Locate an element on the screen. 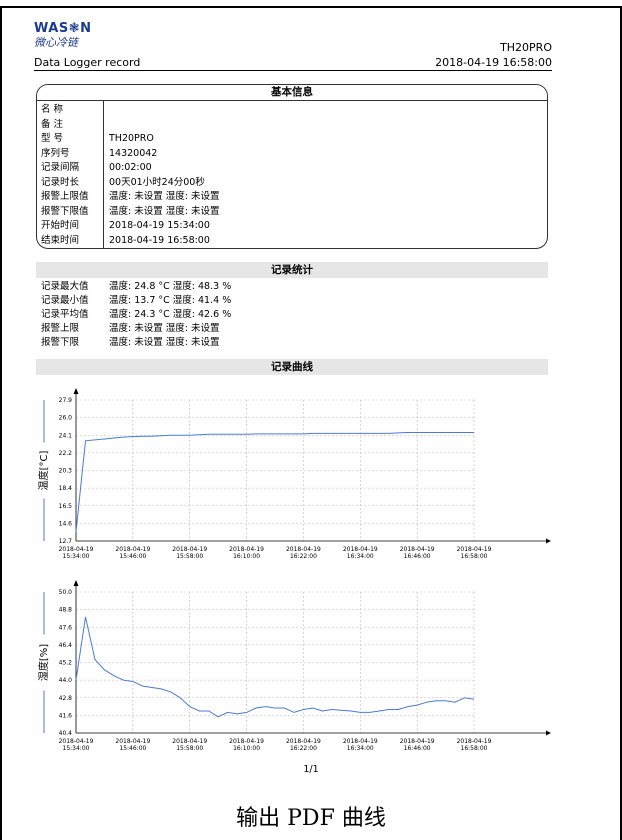 This screenshot has width=622, height=840. info-key: 记录间隔 is located at coordinates (60, 167).